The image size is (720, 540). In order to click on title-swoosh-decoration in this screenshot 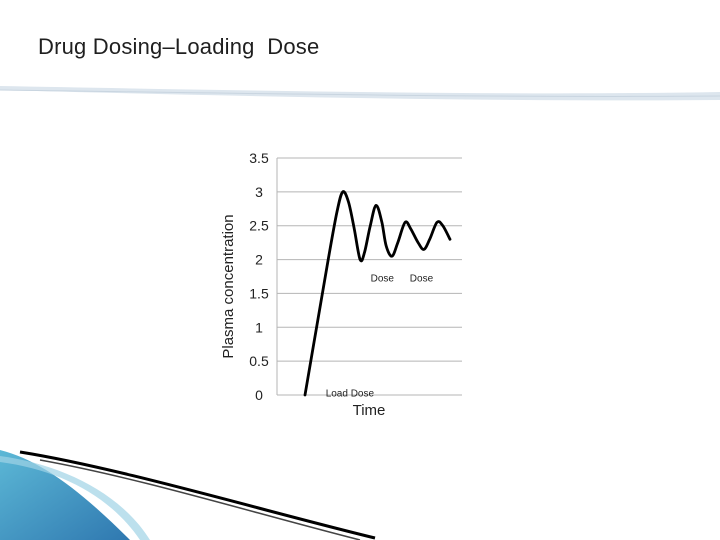, I will do `click(360, 93)`.